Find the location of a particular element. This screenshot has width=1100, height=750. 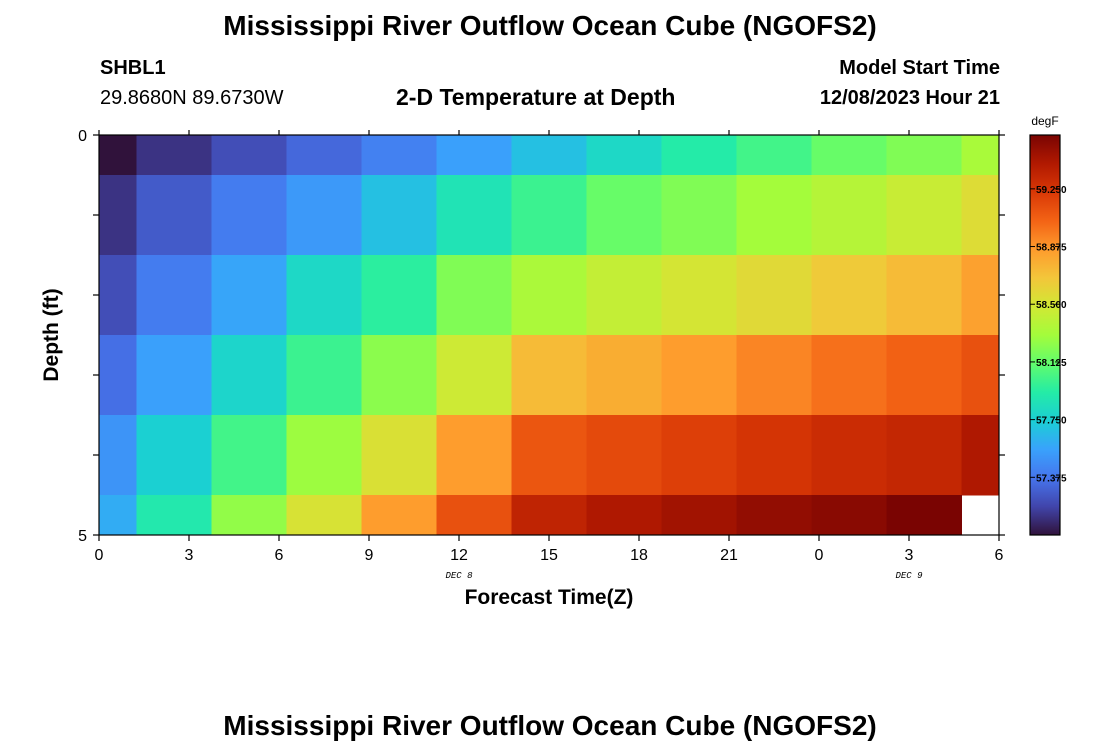

x-tick-label: 9 is located at coordinates (369, 555).